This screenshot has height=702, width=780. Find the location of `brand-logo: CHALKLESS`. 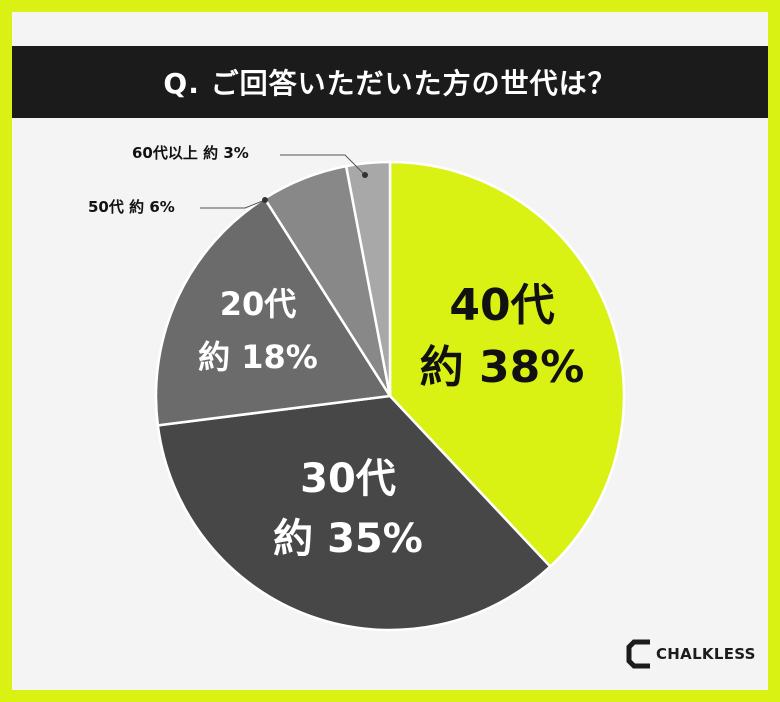

brand-logo: CHALKLESS is located at coordinates (691, 654).